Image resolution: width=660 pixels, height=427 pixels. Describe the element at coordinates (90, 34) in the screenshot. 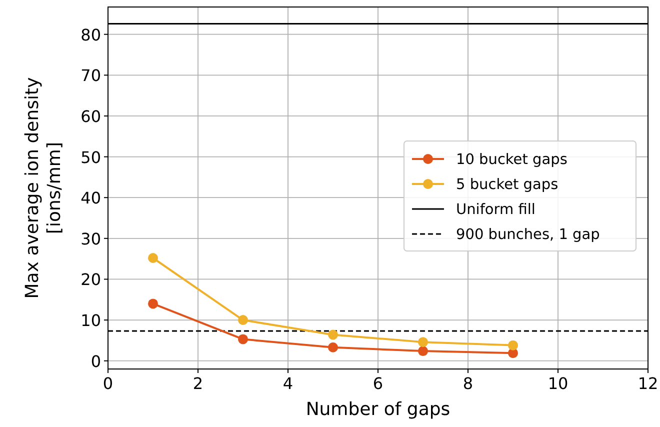

I see `y-tick-label: 80` at that location.